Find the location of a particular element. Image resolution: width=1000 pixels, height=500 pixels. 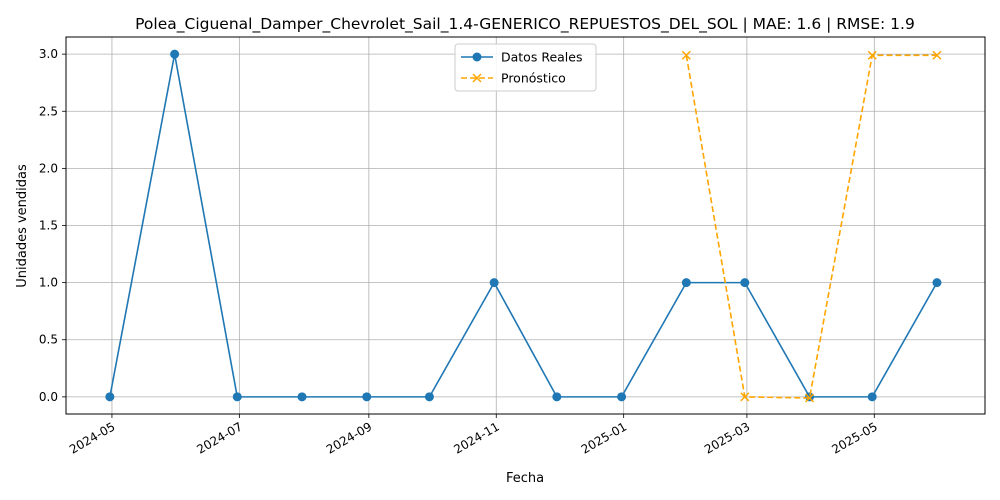

y-tick-label: 0.0 is located at coordinates (48, 397).